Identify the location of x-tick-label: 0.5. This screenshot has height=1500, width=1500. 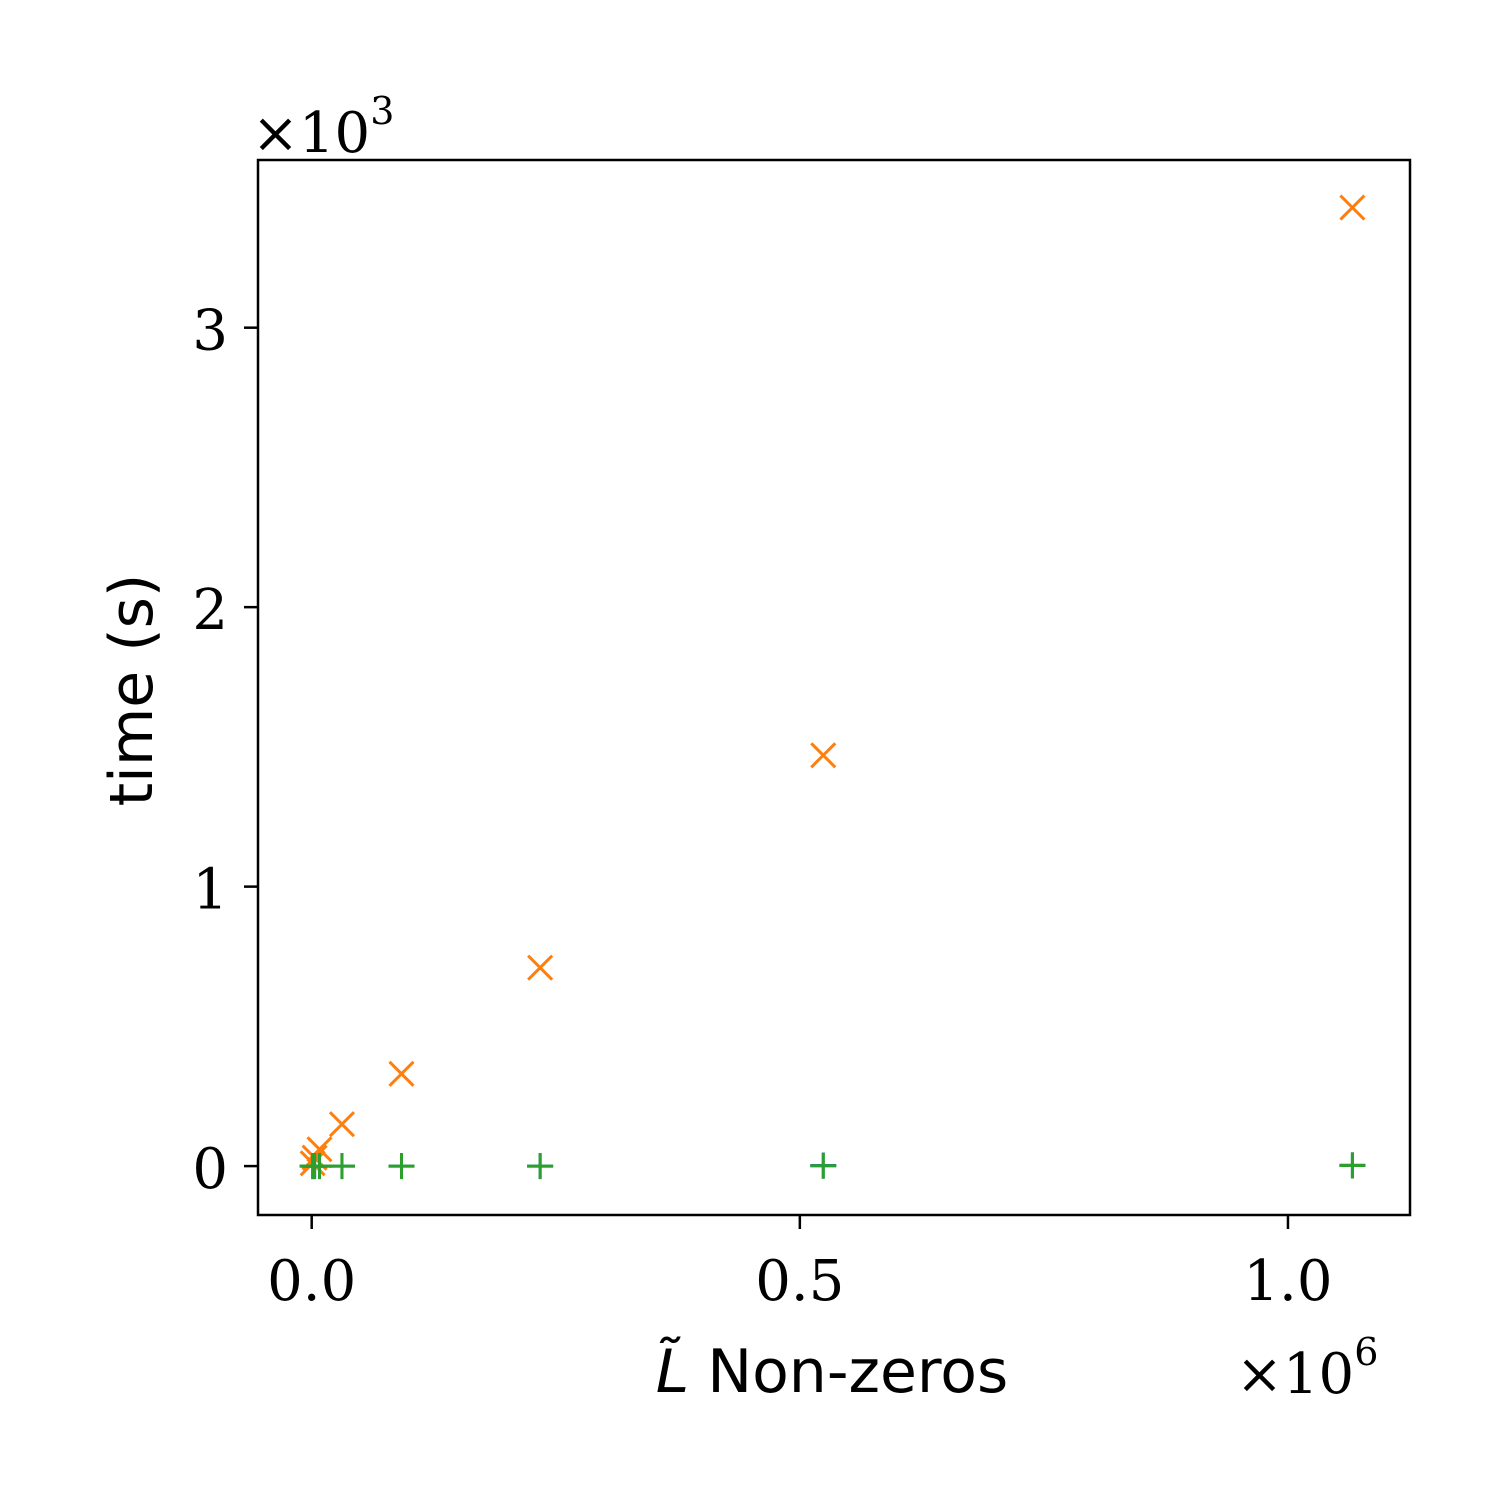
(799, 1281).